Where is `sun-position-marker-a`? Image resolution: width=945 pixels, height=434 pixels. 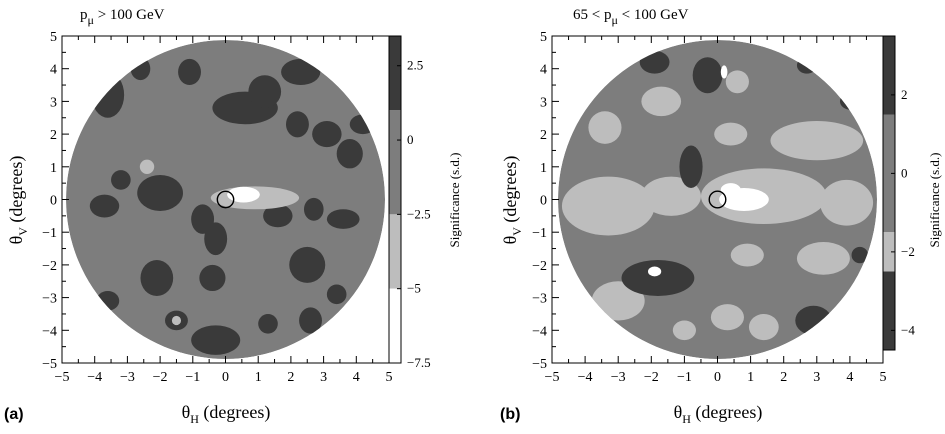
sun-position-marker-a is located at coordinates (225, 199).